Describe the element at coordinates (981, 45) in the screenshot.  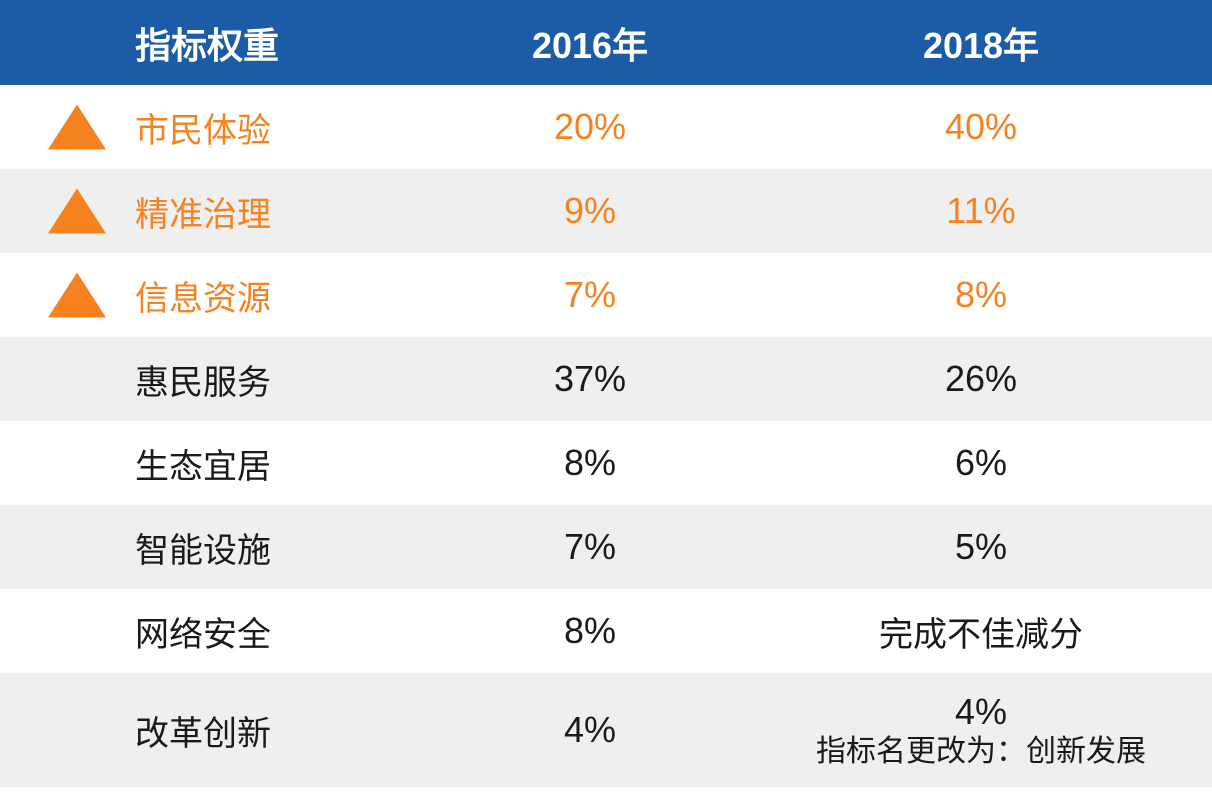
I see `header-cell-2018: 2018年` at that location.